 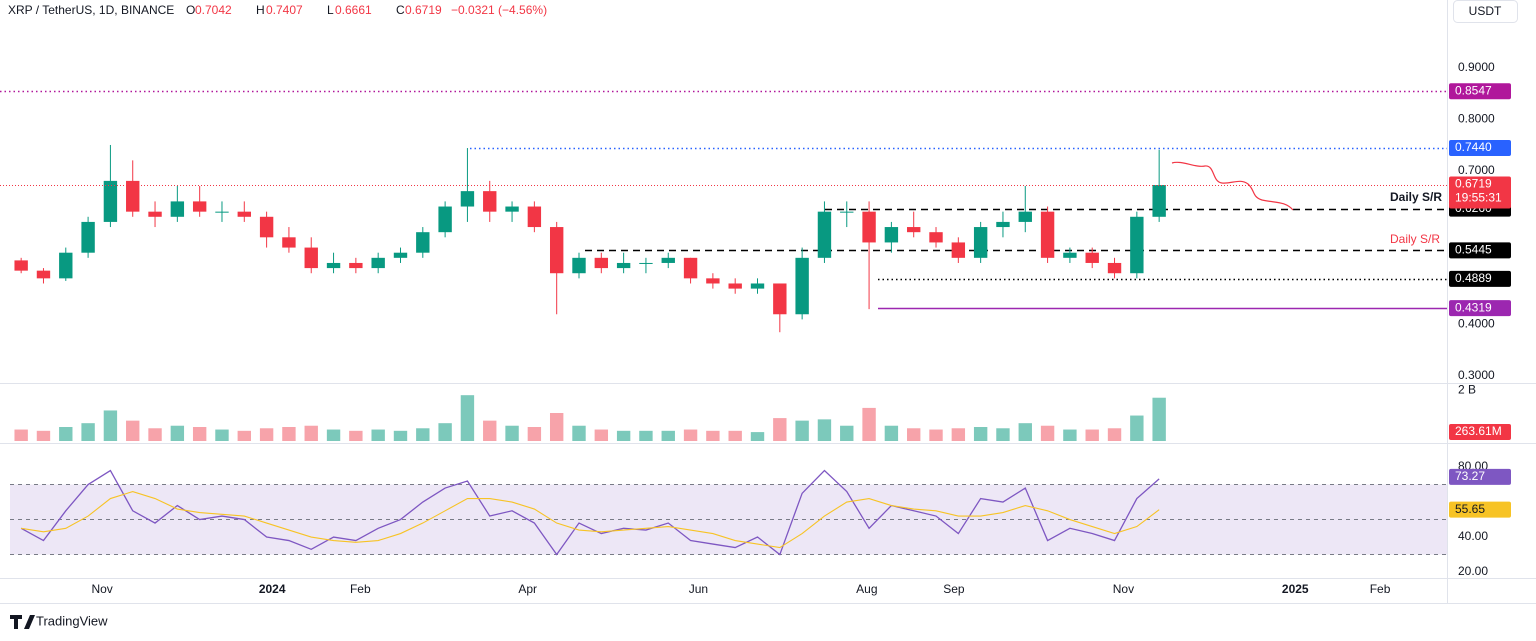 I want to click on currency: USDT, so click(x=1485, y=11).